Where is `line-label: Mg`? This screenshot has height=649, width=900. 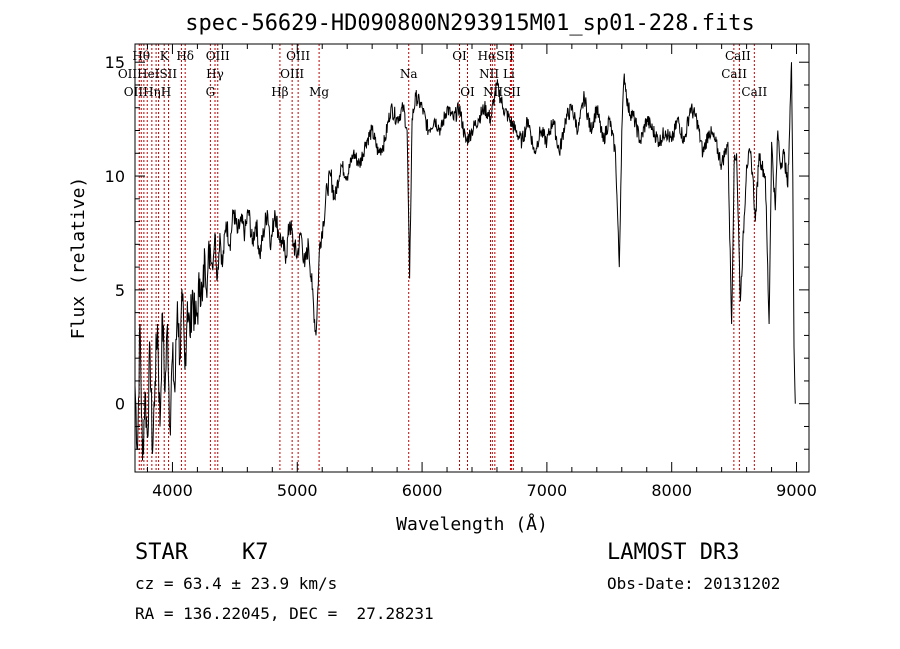
line-label: Mg is located at coordinates (319, 92).